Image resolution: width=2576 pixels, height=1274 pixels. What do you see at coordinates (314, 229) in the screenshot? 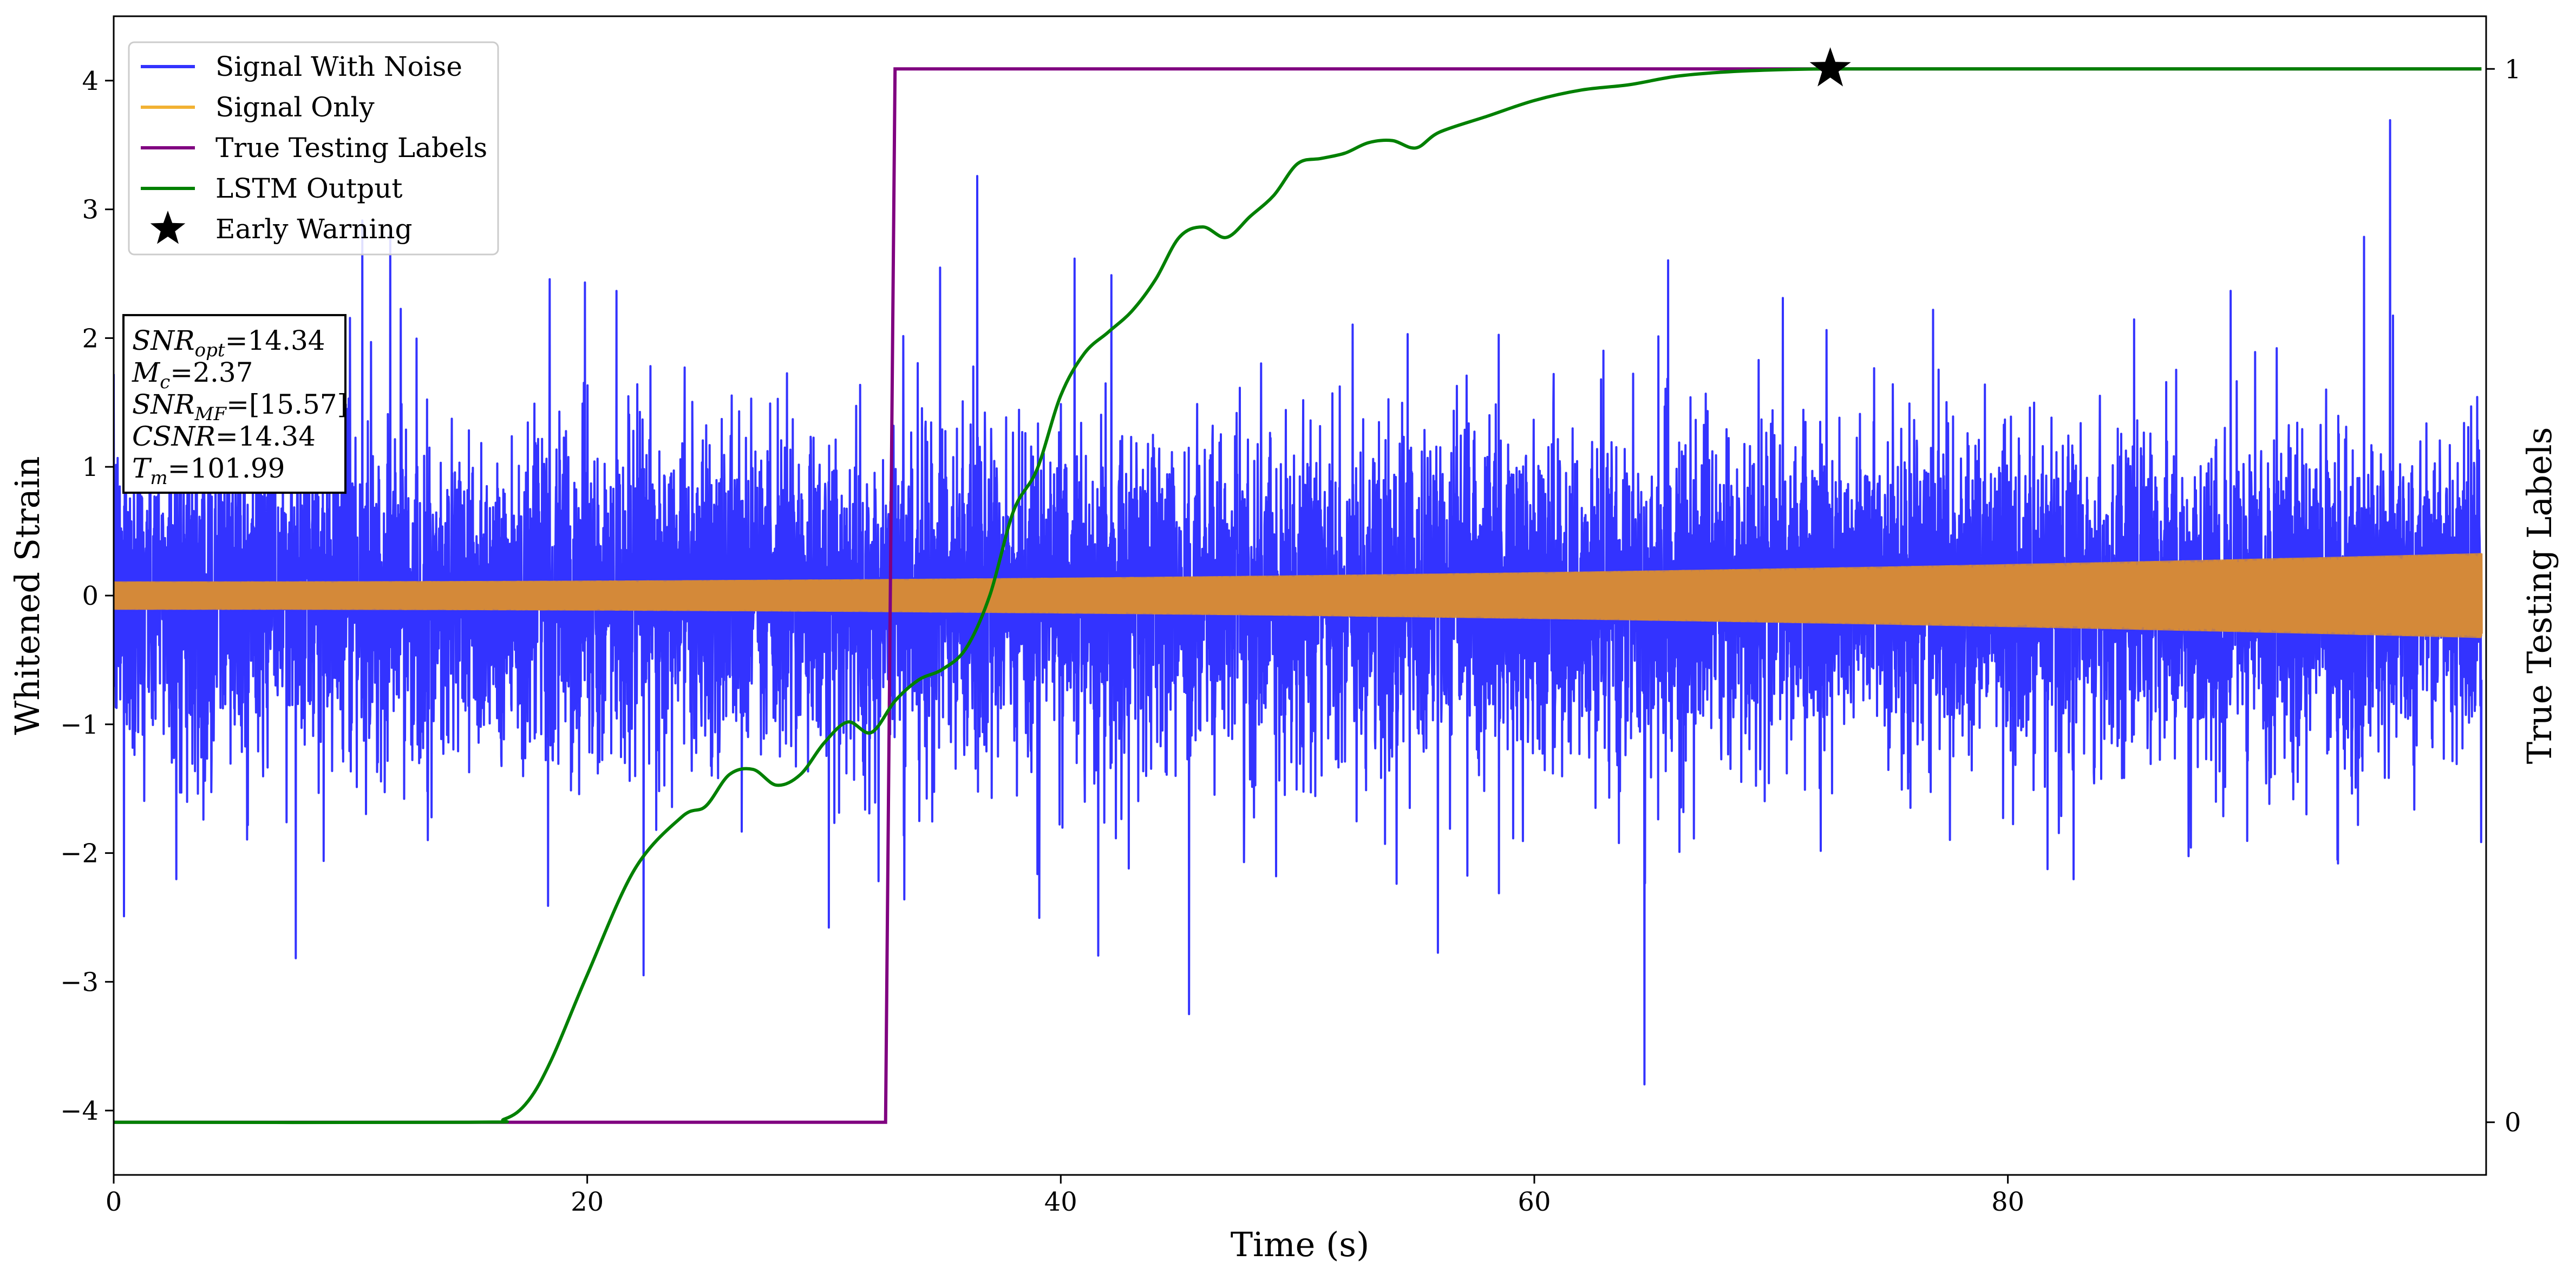
I see `legend-label: Early Warning` at bounding box center [314, 229].